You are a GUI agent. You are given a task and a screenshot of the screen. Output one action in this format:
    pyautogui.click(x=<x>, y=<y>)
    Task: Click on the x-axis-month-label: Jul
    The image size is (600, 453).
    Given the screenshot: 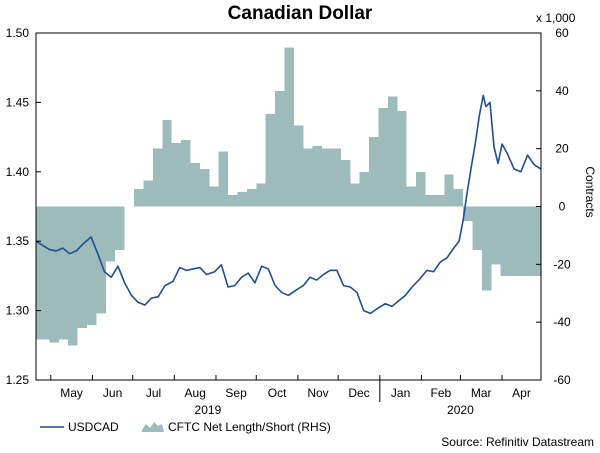 What is the action you would take?
    pyautogui.click(x=153, y=393)
    